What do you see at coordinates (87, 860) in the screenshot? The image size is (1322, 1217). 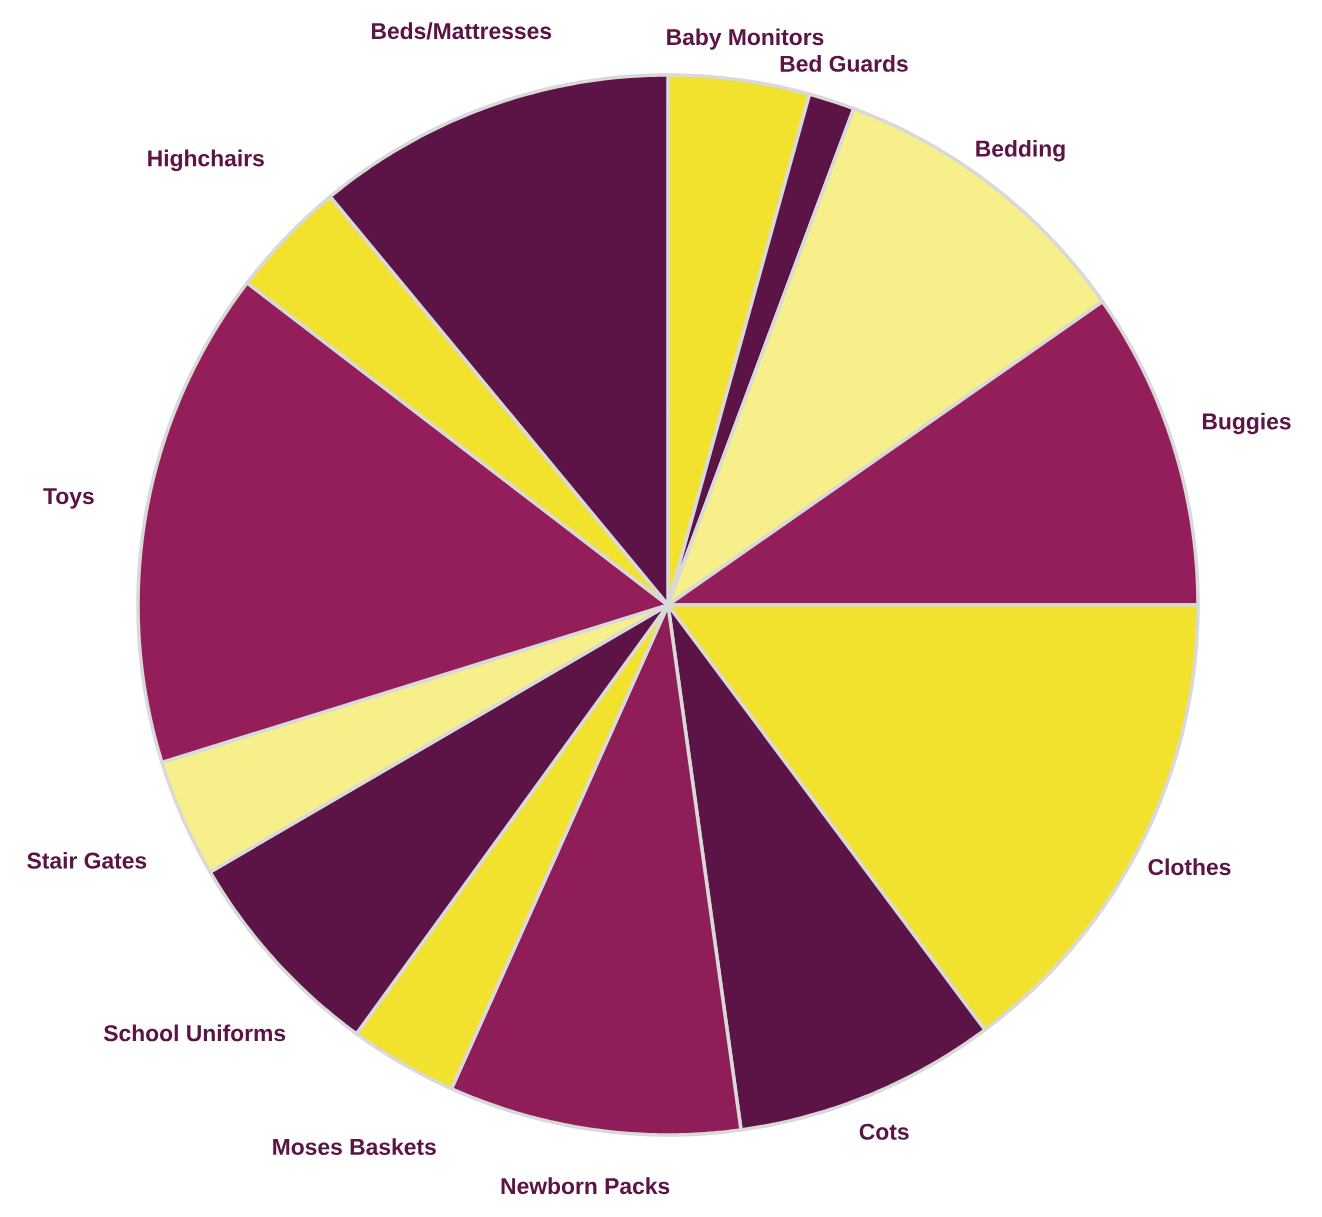 I see `slice-label: Stair Gates` at bounding box center [87, 860].